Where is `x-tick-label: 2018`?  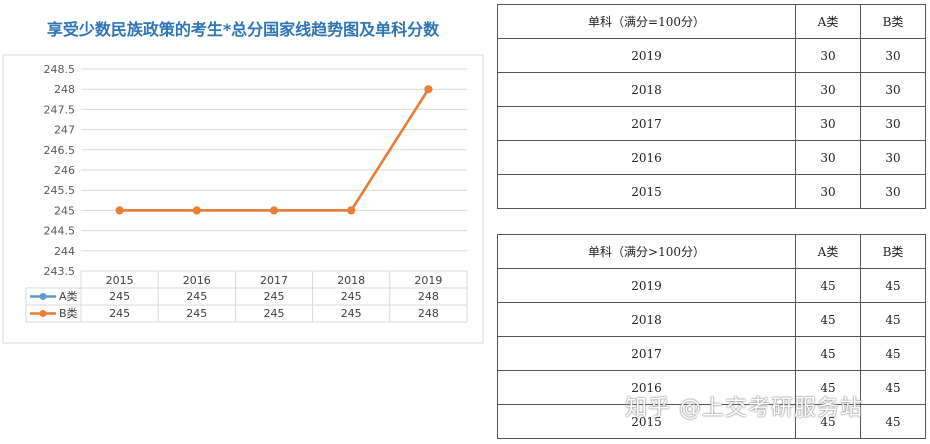
x-tick-label: 2018 is located at coordinates (351, 280).